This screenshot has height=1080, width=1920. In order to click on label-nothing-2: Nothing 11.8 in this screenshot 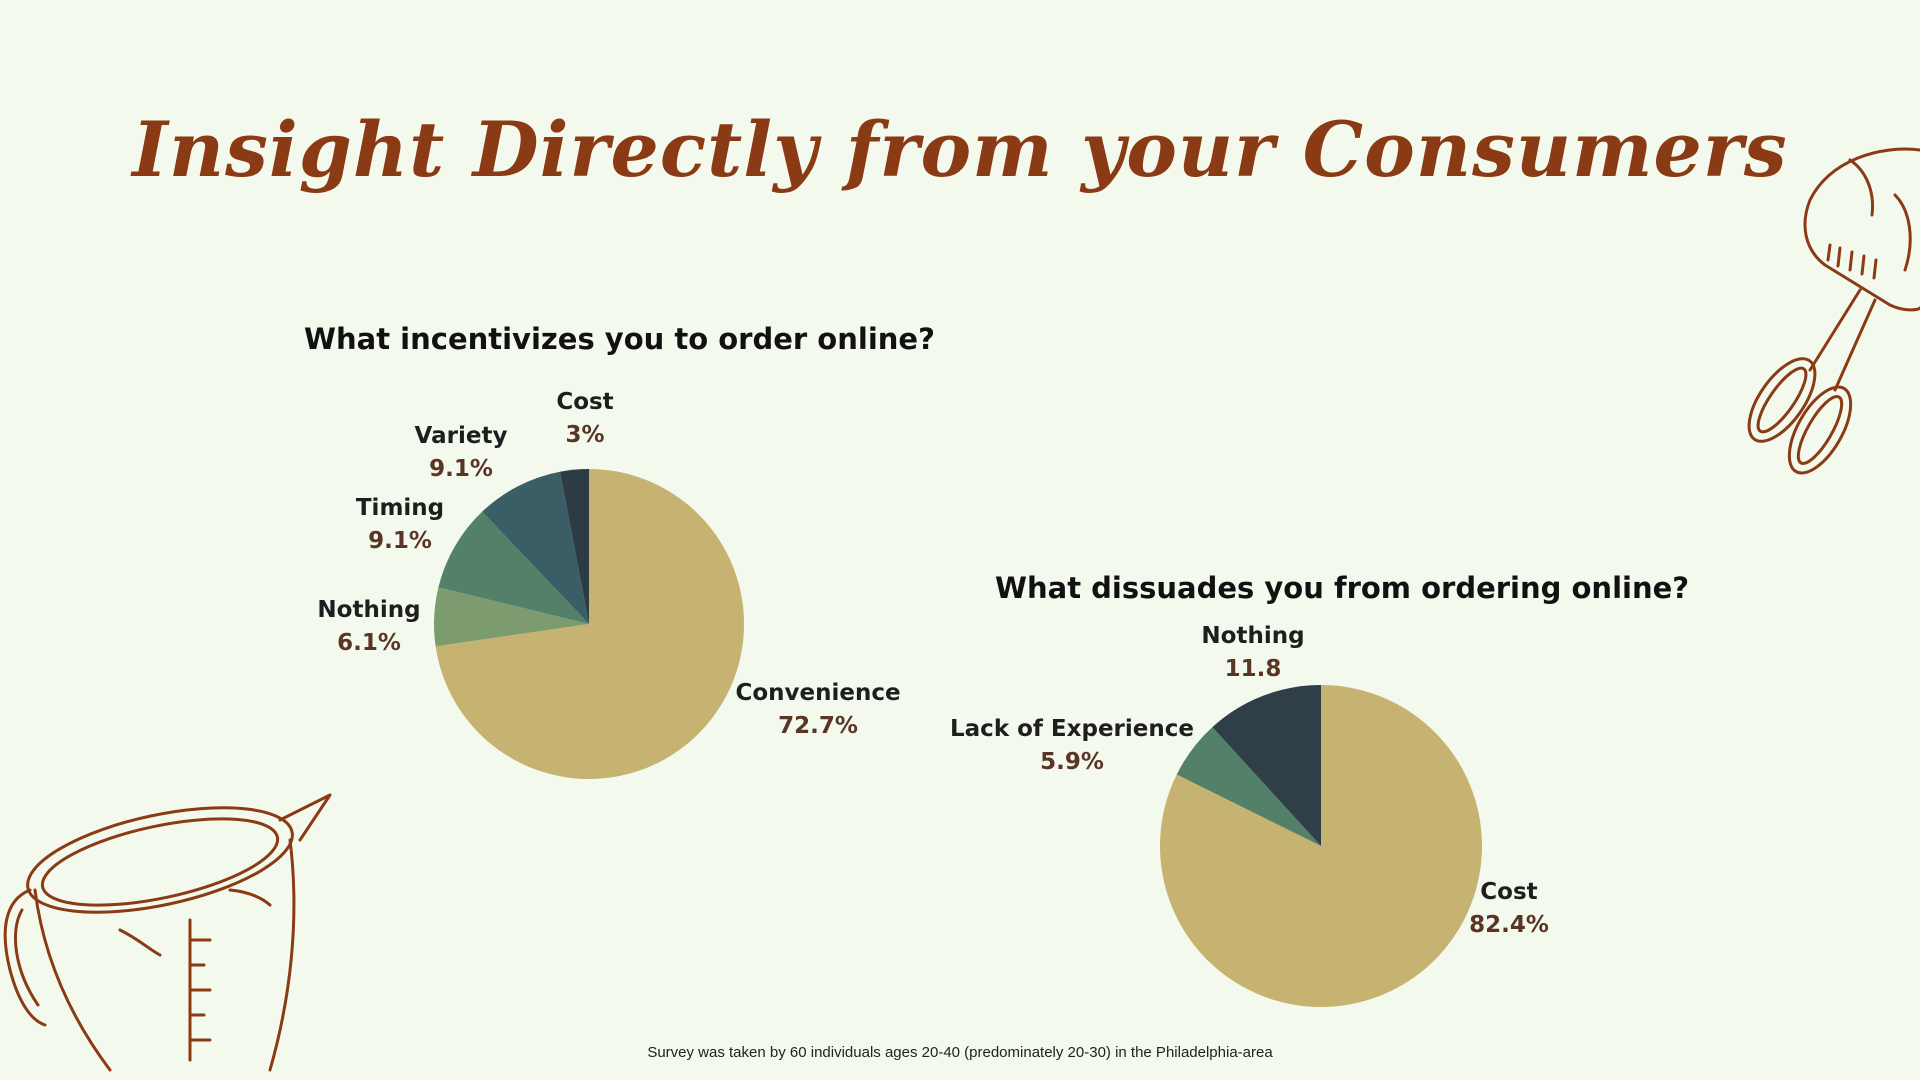, I will do `click(1253, 652)`.